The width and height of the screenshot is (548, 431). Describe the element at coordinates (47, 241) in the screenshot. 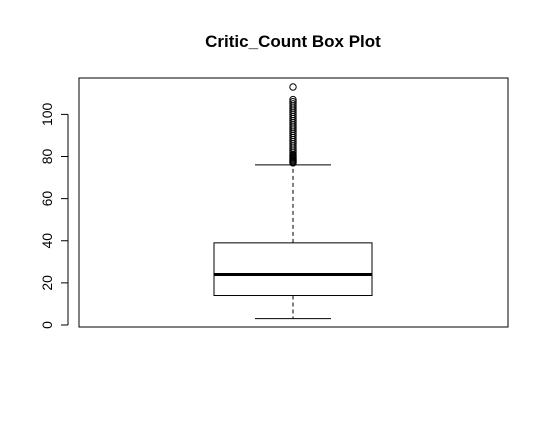

I see `y-tick-label: 40` at that location.